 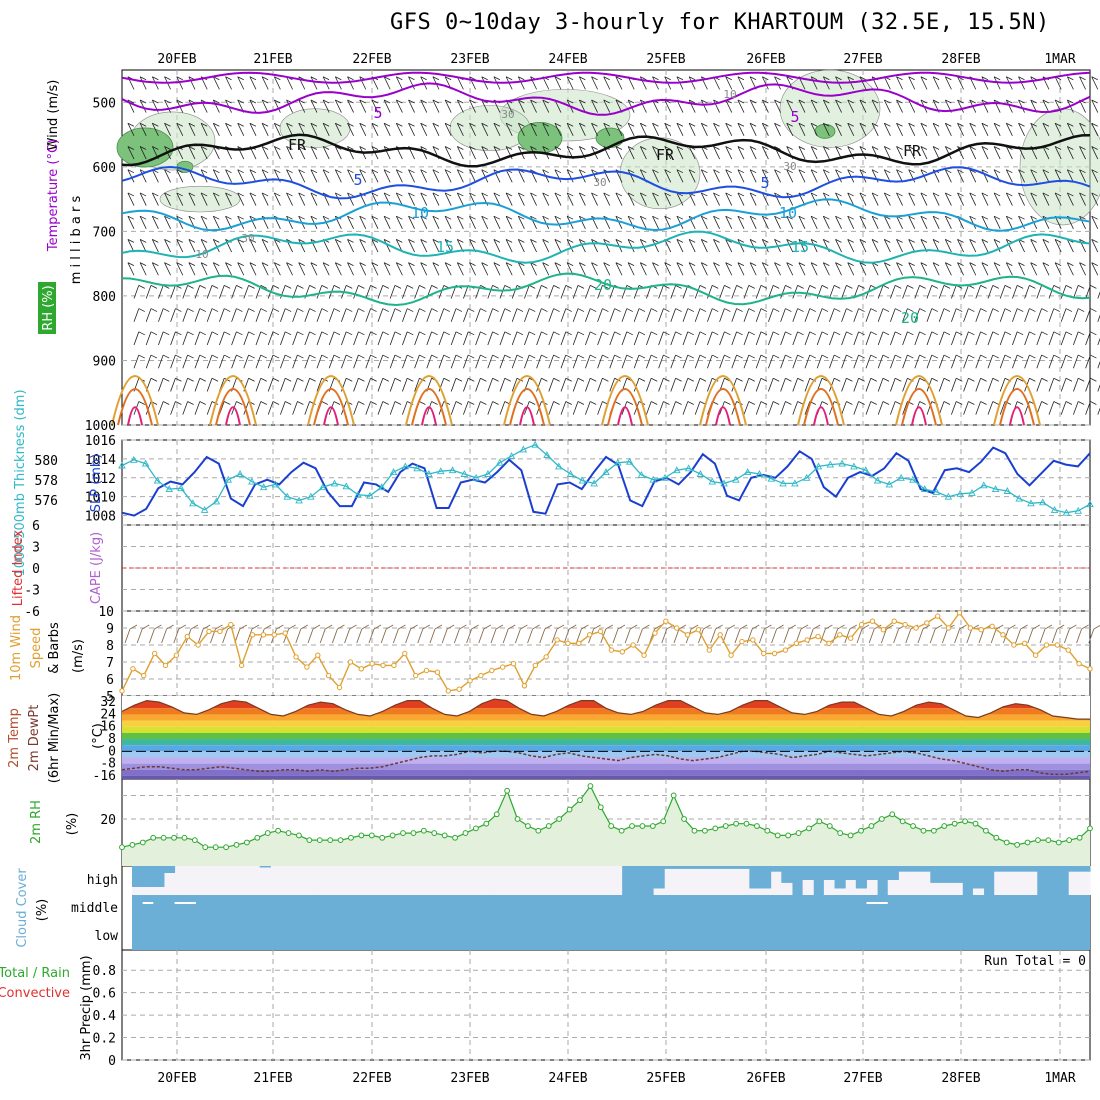 What do you see at coordinates (540, 137) in the screenshot?
I see `rh-high-shading` at bounding box center [540, 137].